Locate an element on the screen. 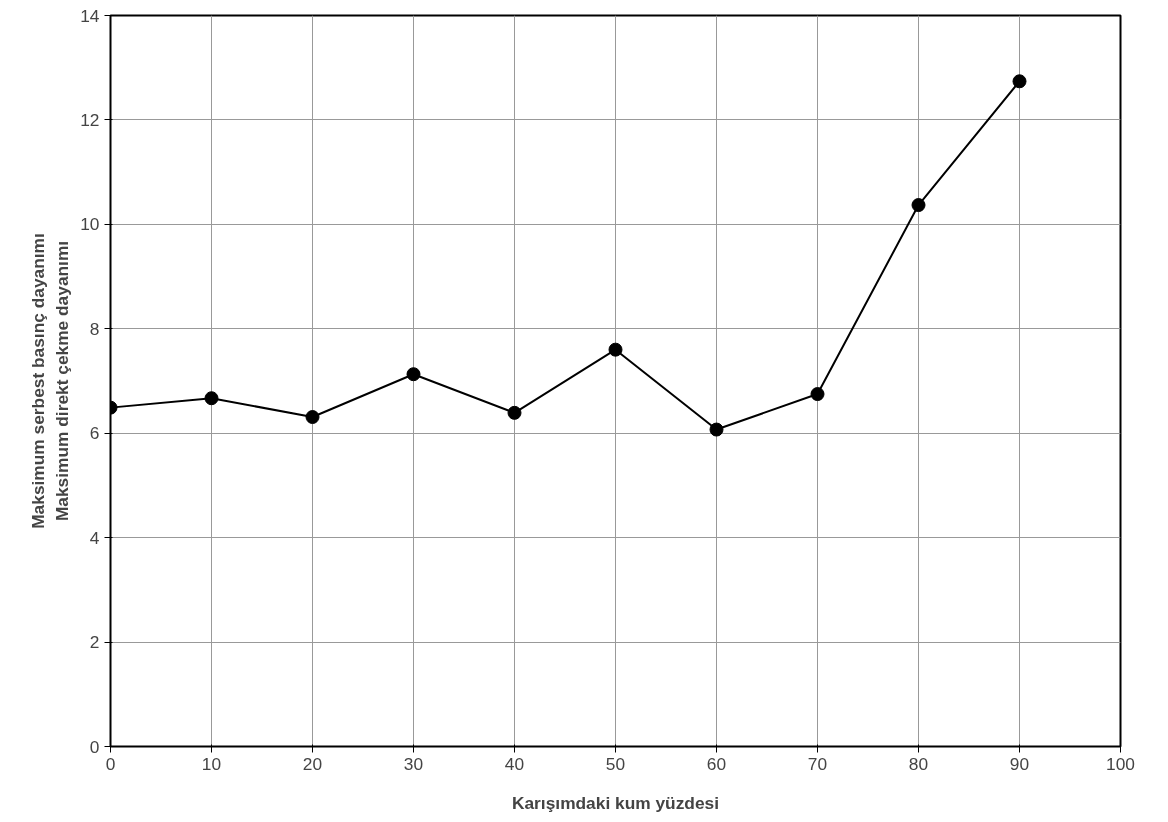 Image resolution: width=1168 pixels, height=822 pixels. x-tick-label: 80 is located at coordinates (918, 763).